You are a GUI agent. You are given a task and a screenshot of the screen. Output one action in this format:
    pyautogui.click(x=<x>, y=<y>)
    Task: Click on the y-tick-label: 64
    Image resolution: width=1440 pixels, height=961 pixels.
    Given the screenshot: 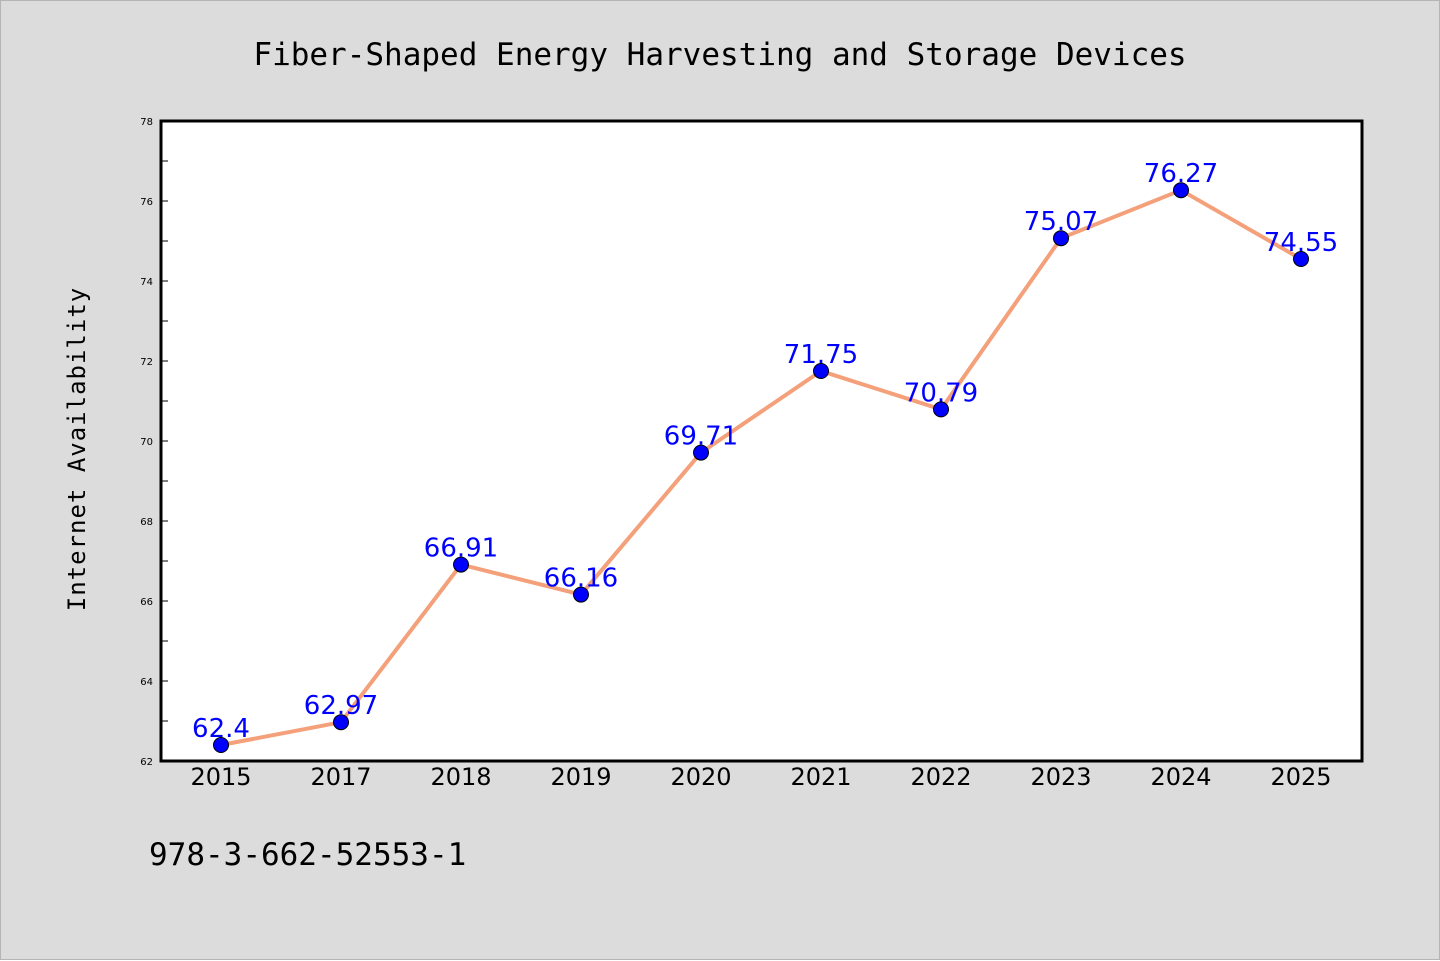 What is the action you would take?
    pyautogui.click(x=146, y=682)
    